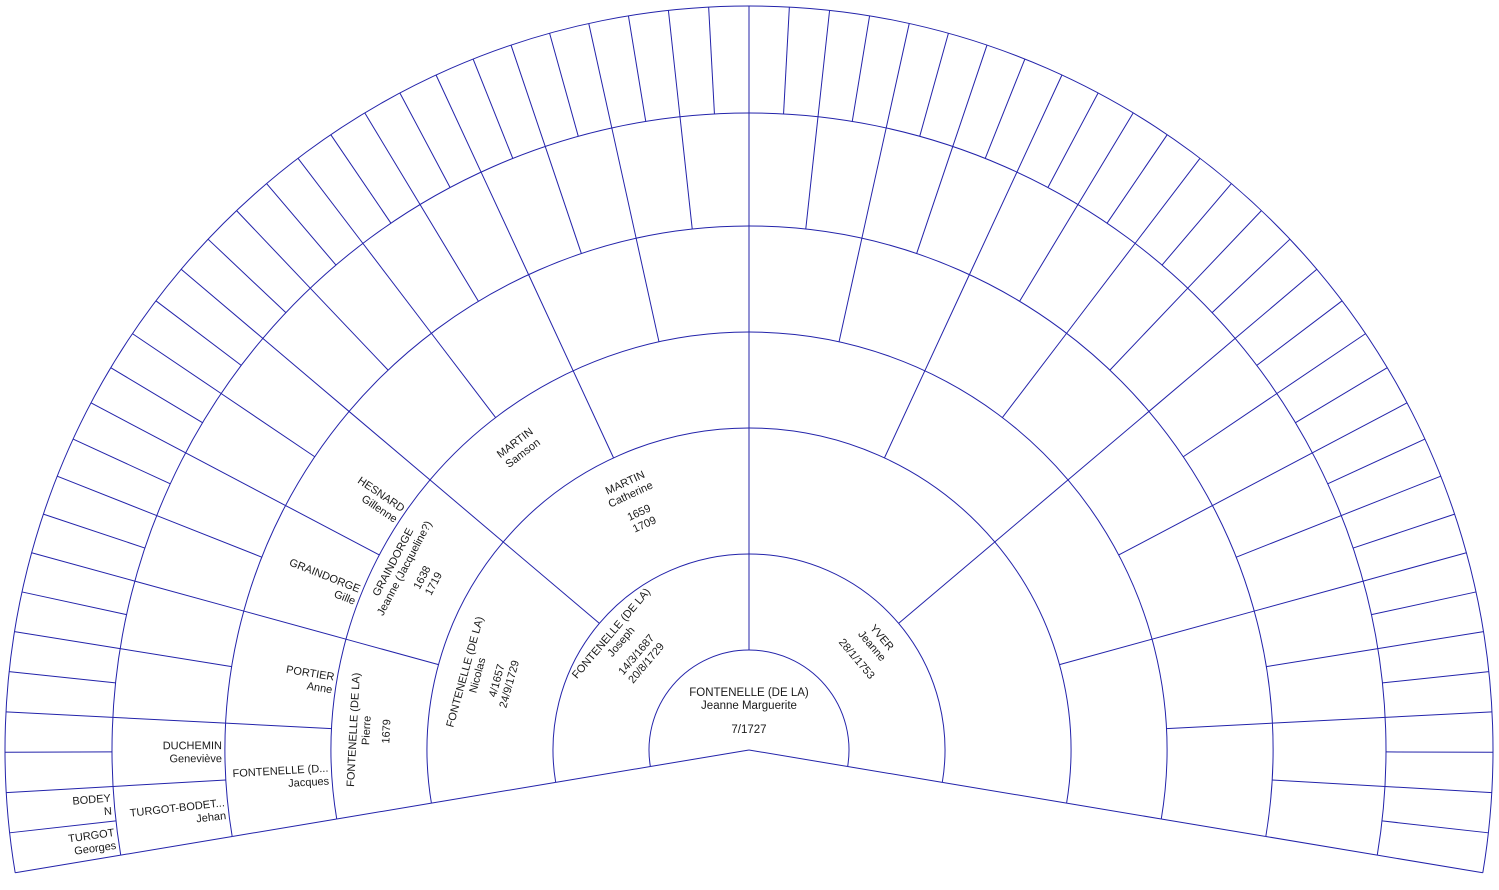 The height and width of the screenshot is (890, 1499). Describe the element at coordinates (92, 799) in the screenshot. I see `ancestor-name: BODEY` at that location.